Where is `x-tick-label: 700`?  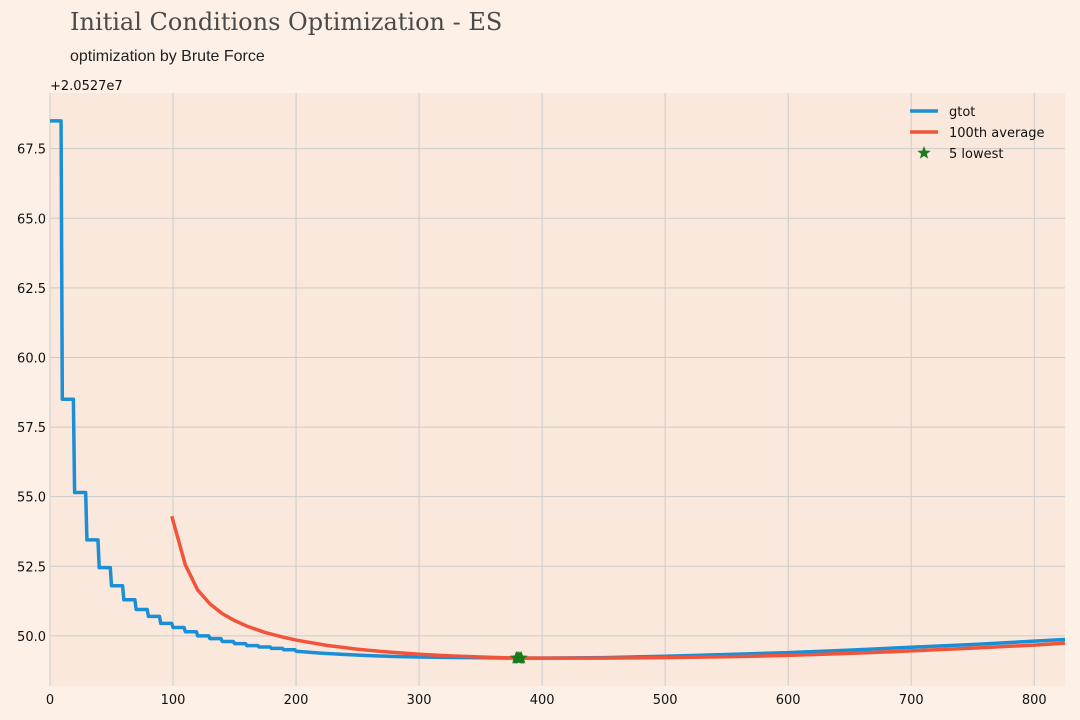
x-tick-label: 700 is located at coordinates (911, 700).